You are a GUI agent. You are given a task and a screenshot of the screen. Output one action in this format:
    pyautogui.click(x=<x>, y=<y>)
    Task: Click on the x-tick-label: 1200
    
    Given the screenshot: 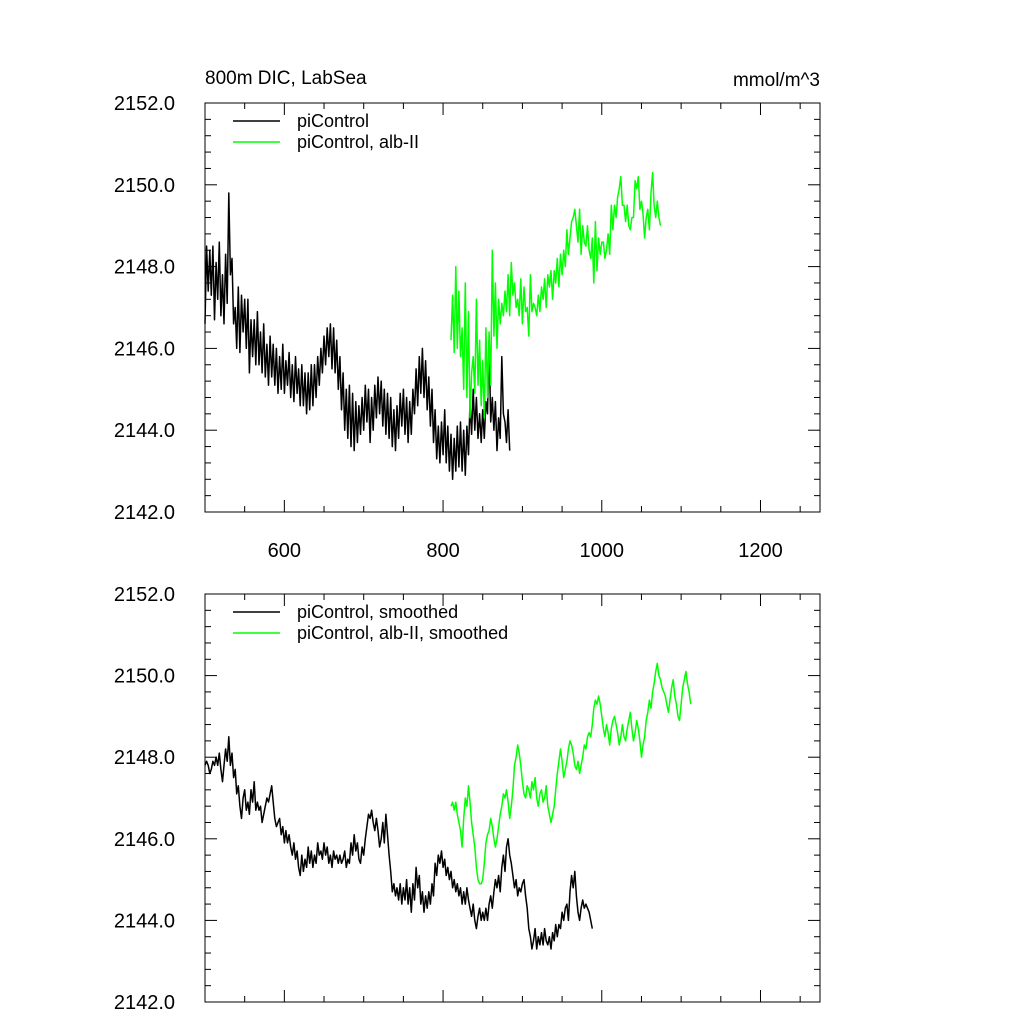 What is the action you would take?
    pyautogui.click(x=760, y=551)
    